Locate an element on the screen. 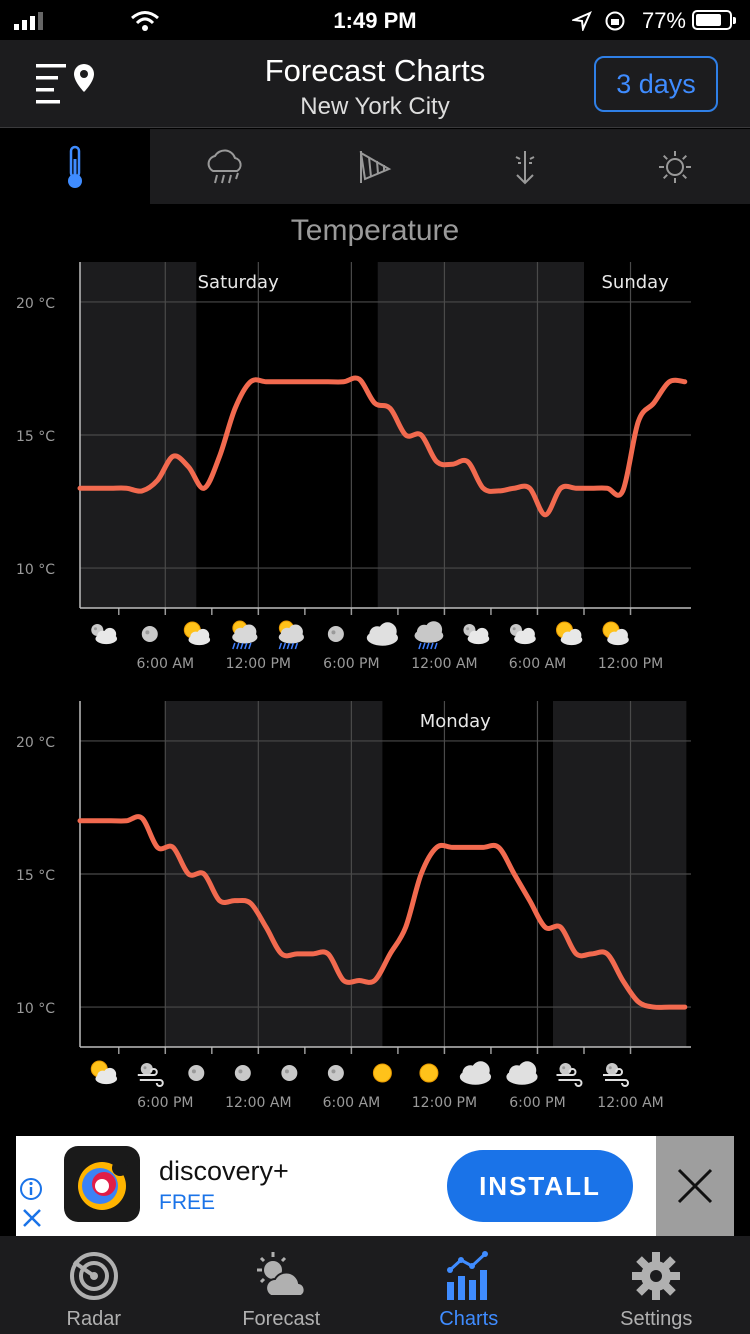  nav-radar-label: Radar is located at coordinates (93, 1319).